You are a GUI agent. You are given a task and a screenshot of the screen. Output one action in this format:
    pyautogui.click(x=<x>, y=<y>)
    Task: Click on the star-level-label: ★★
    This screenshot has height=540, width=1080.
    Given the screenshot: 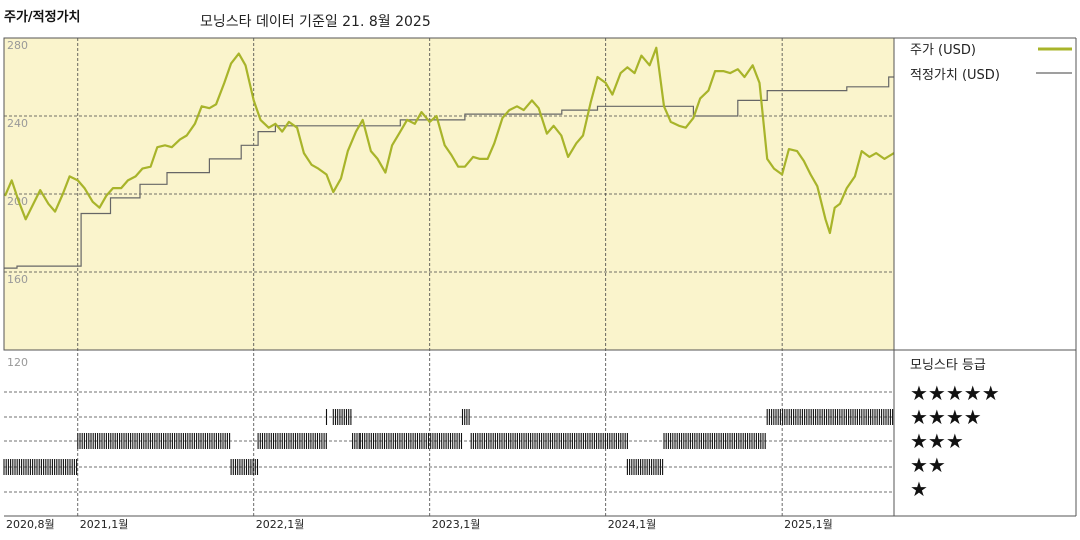 What is the action you would take?
    pyautogui.click(x=928, y=465)
    